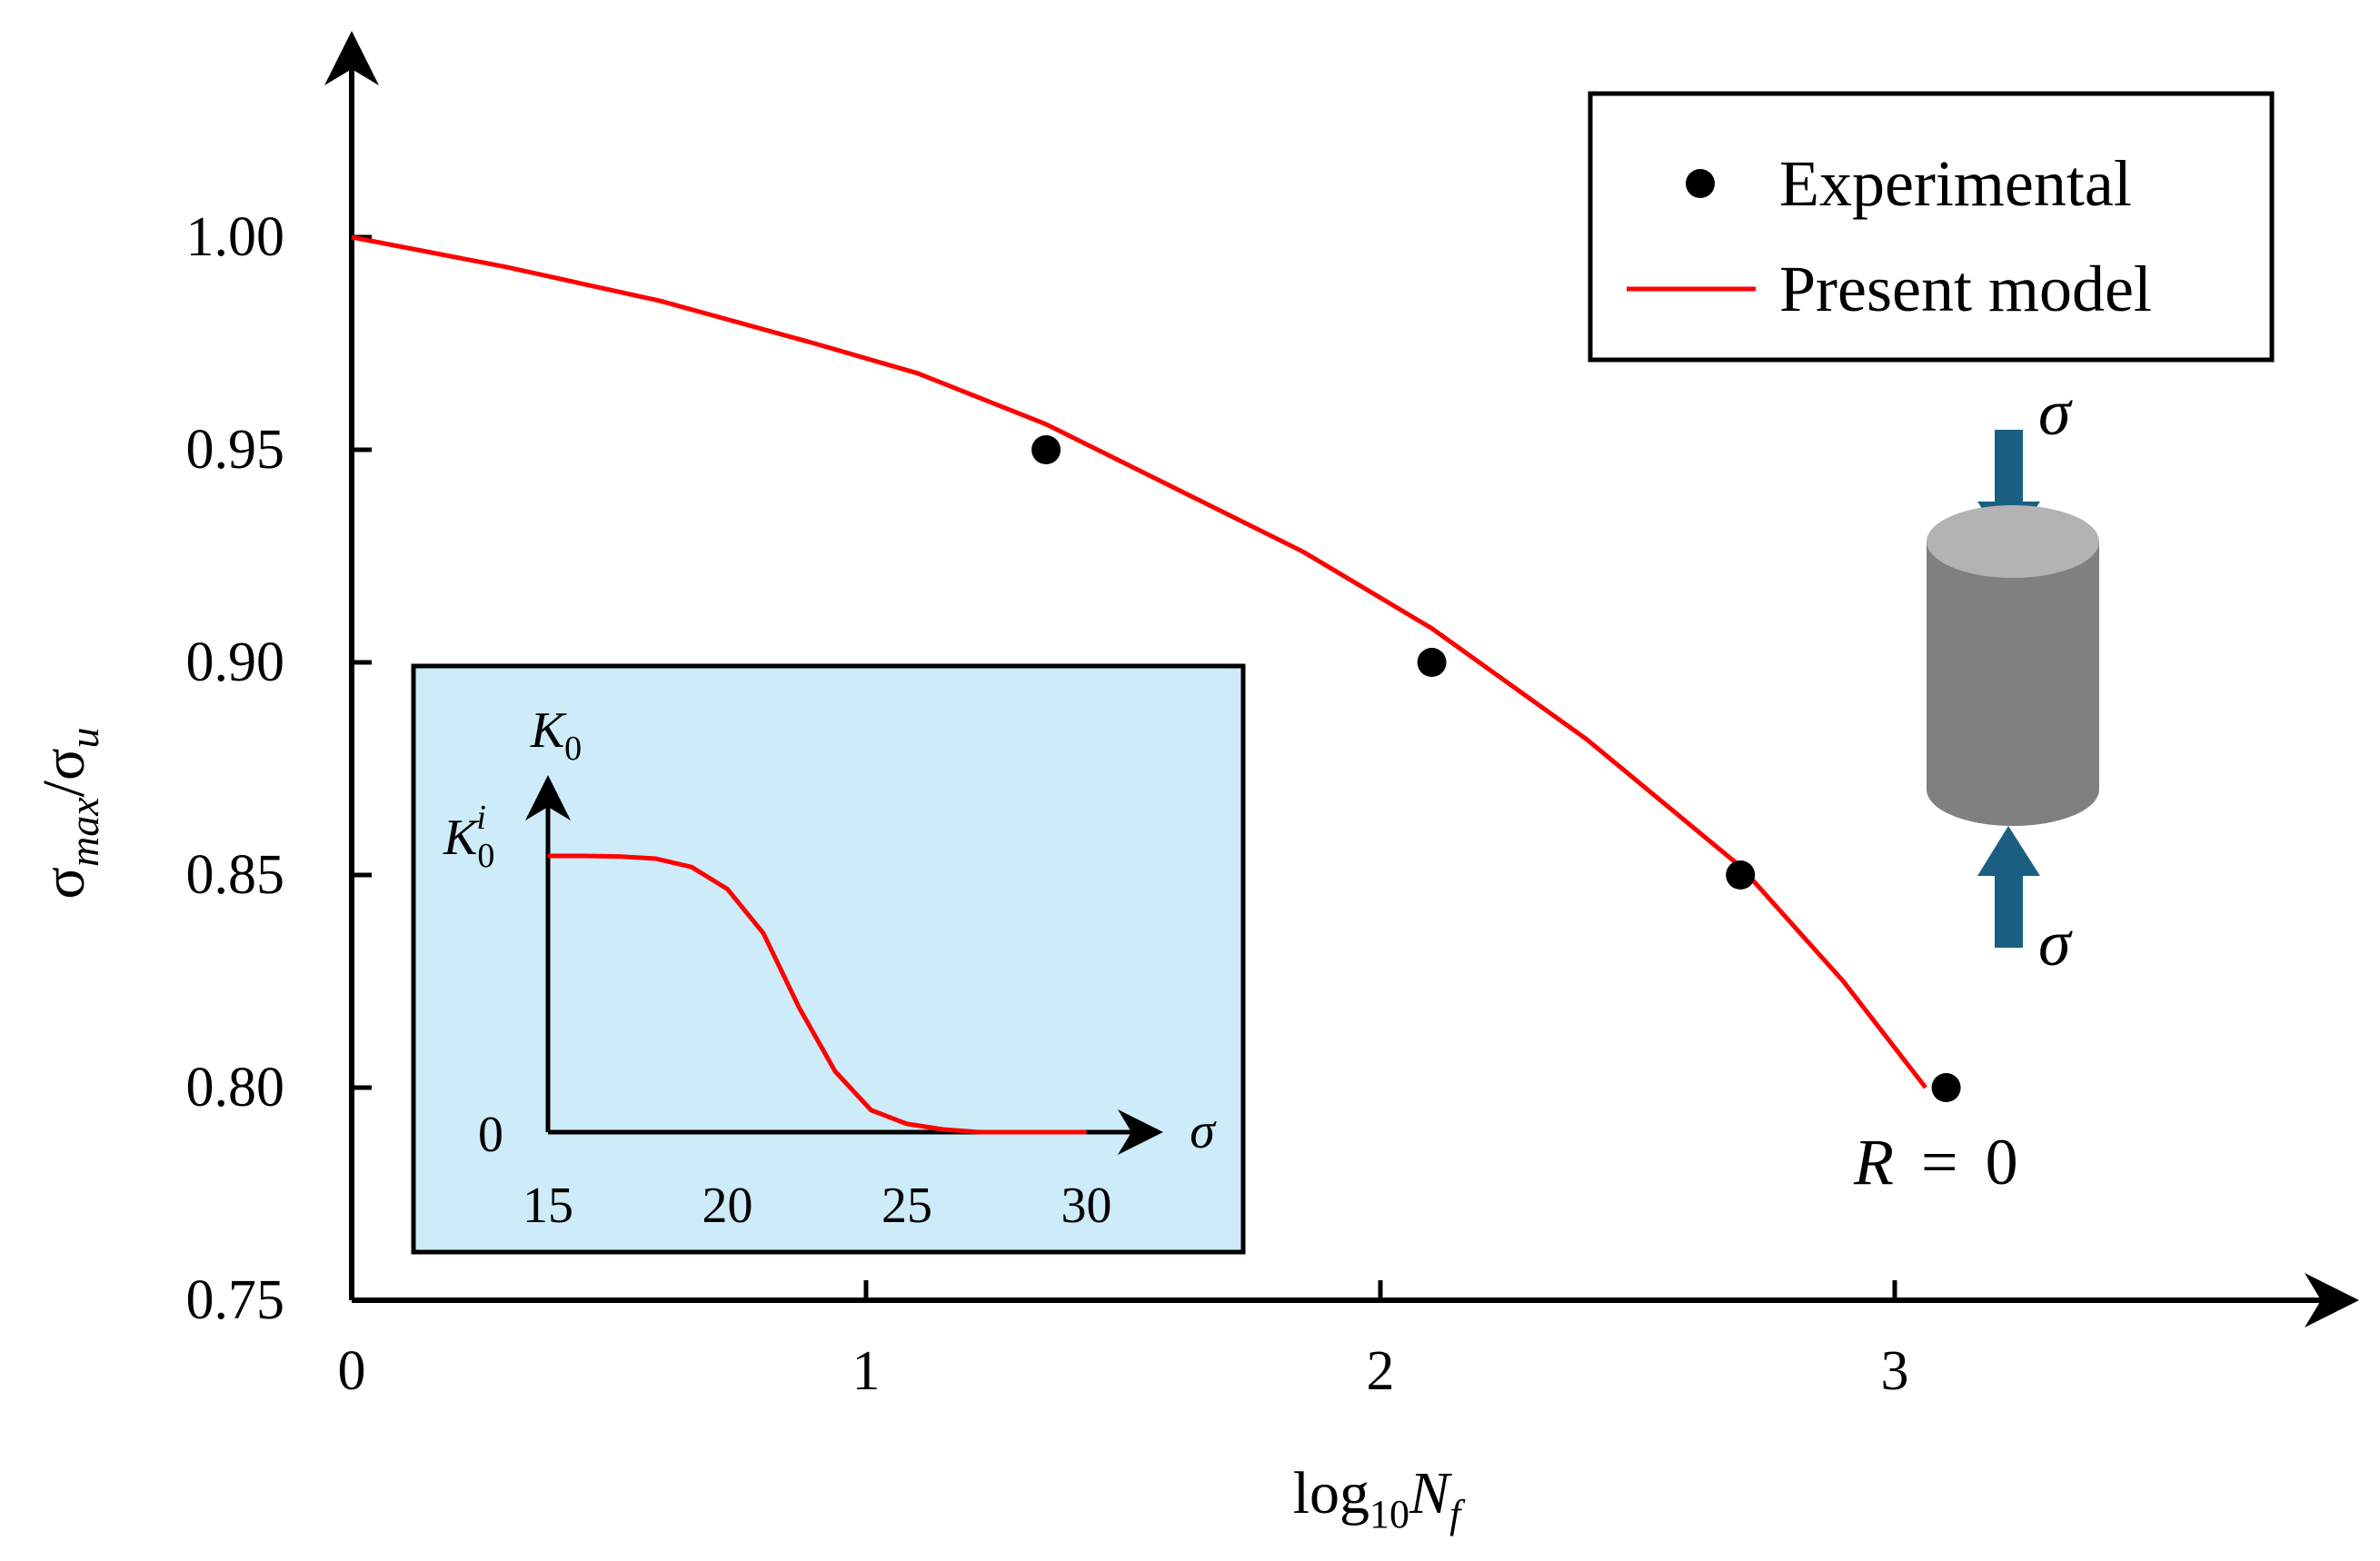 This screenshot has height=1561, width=2380. What do you see at coordinates (279, 768) in the screenshot?
I see `y-ticks: 0.75 0.80 0.85 0.90 0.95 1.00` at bounding box center [279, 768].